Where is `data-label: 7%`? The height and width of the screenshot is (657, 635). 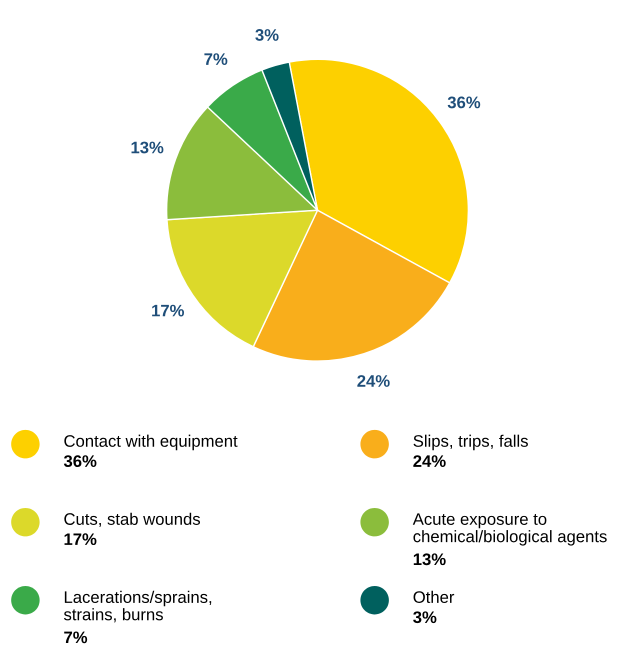
data-label: 7% is located at coordinates (216, 59).